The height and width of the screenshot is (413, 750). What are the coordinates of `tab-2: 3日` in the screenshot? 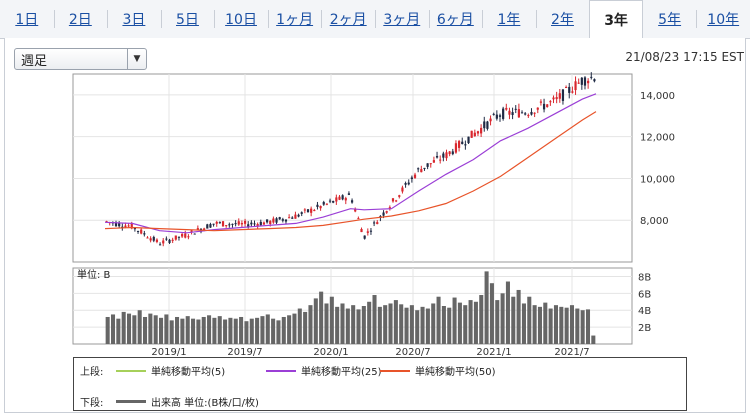 It's located at (134, 20).